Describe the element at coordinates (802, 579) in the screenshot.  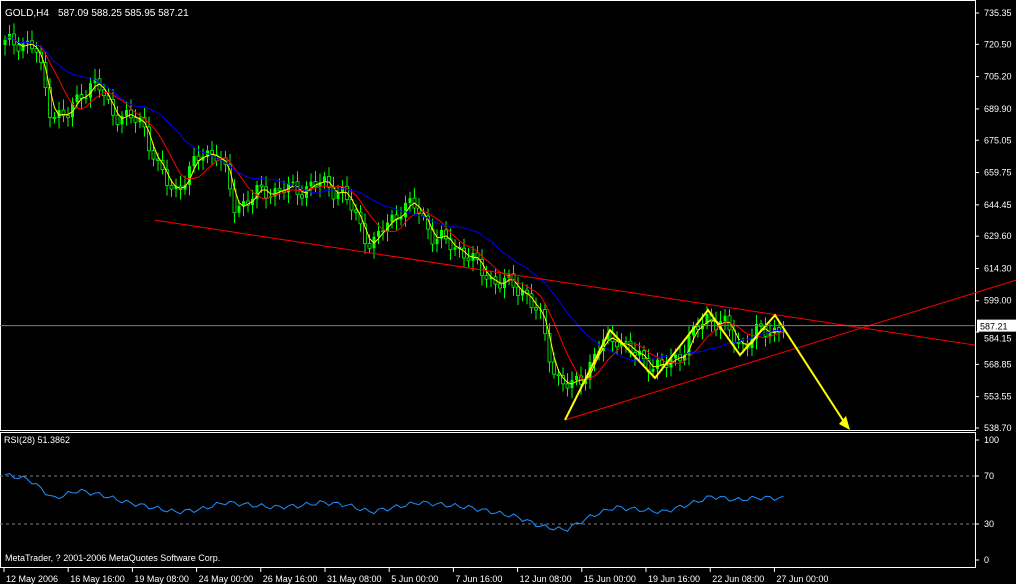
I see `time-tick-label: 27 Jun 00:00` at that location.